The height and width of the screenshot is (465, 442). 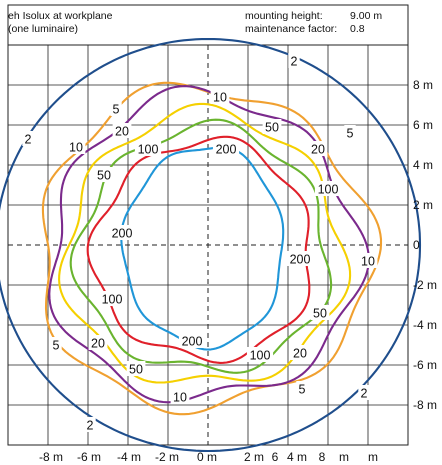 What do you see at coordinates (275, 457) in the screenshot?
I see `x-tick-label: 6` at bounding box center [275, 457].